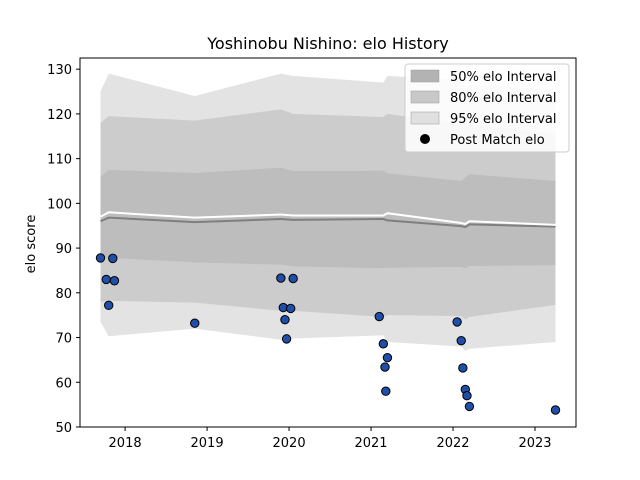  What do you see at coordinates (289, 443) in the screenshot?
I see `x-tick-label: 2020` at bounding box center [289, 443].